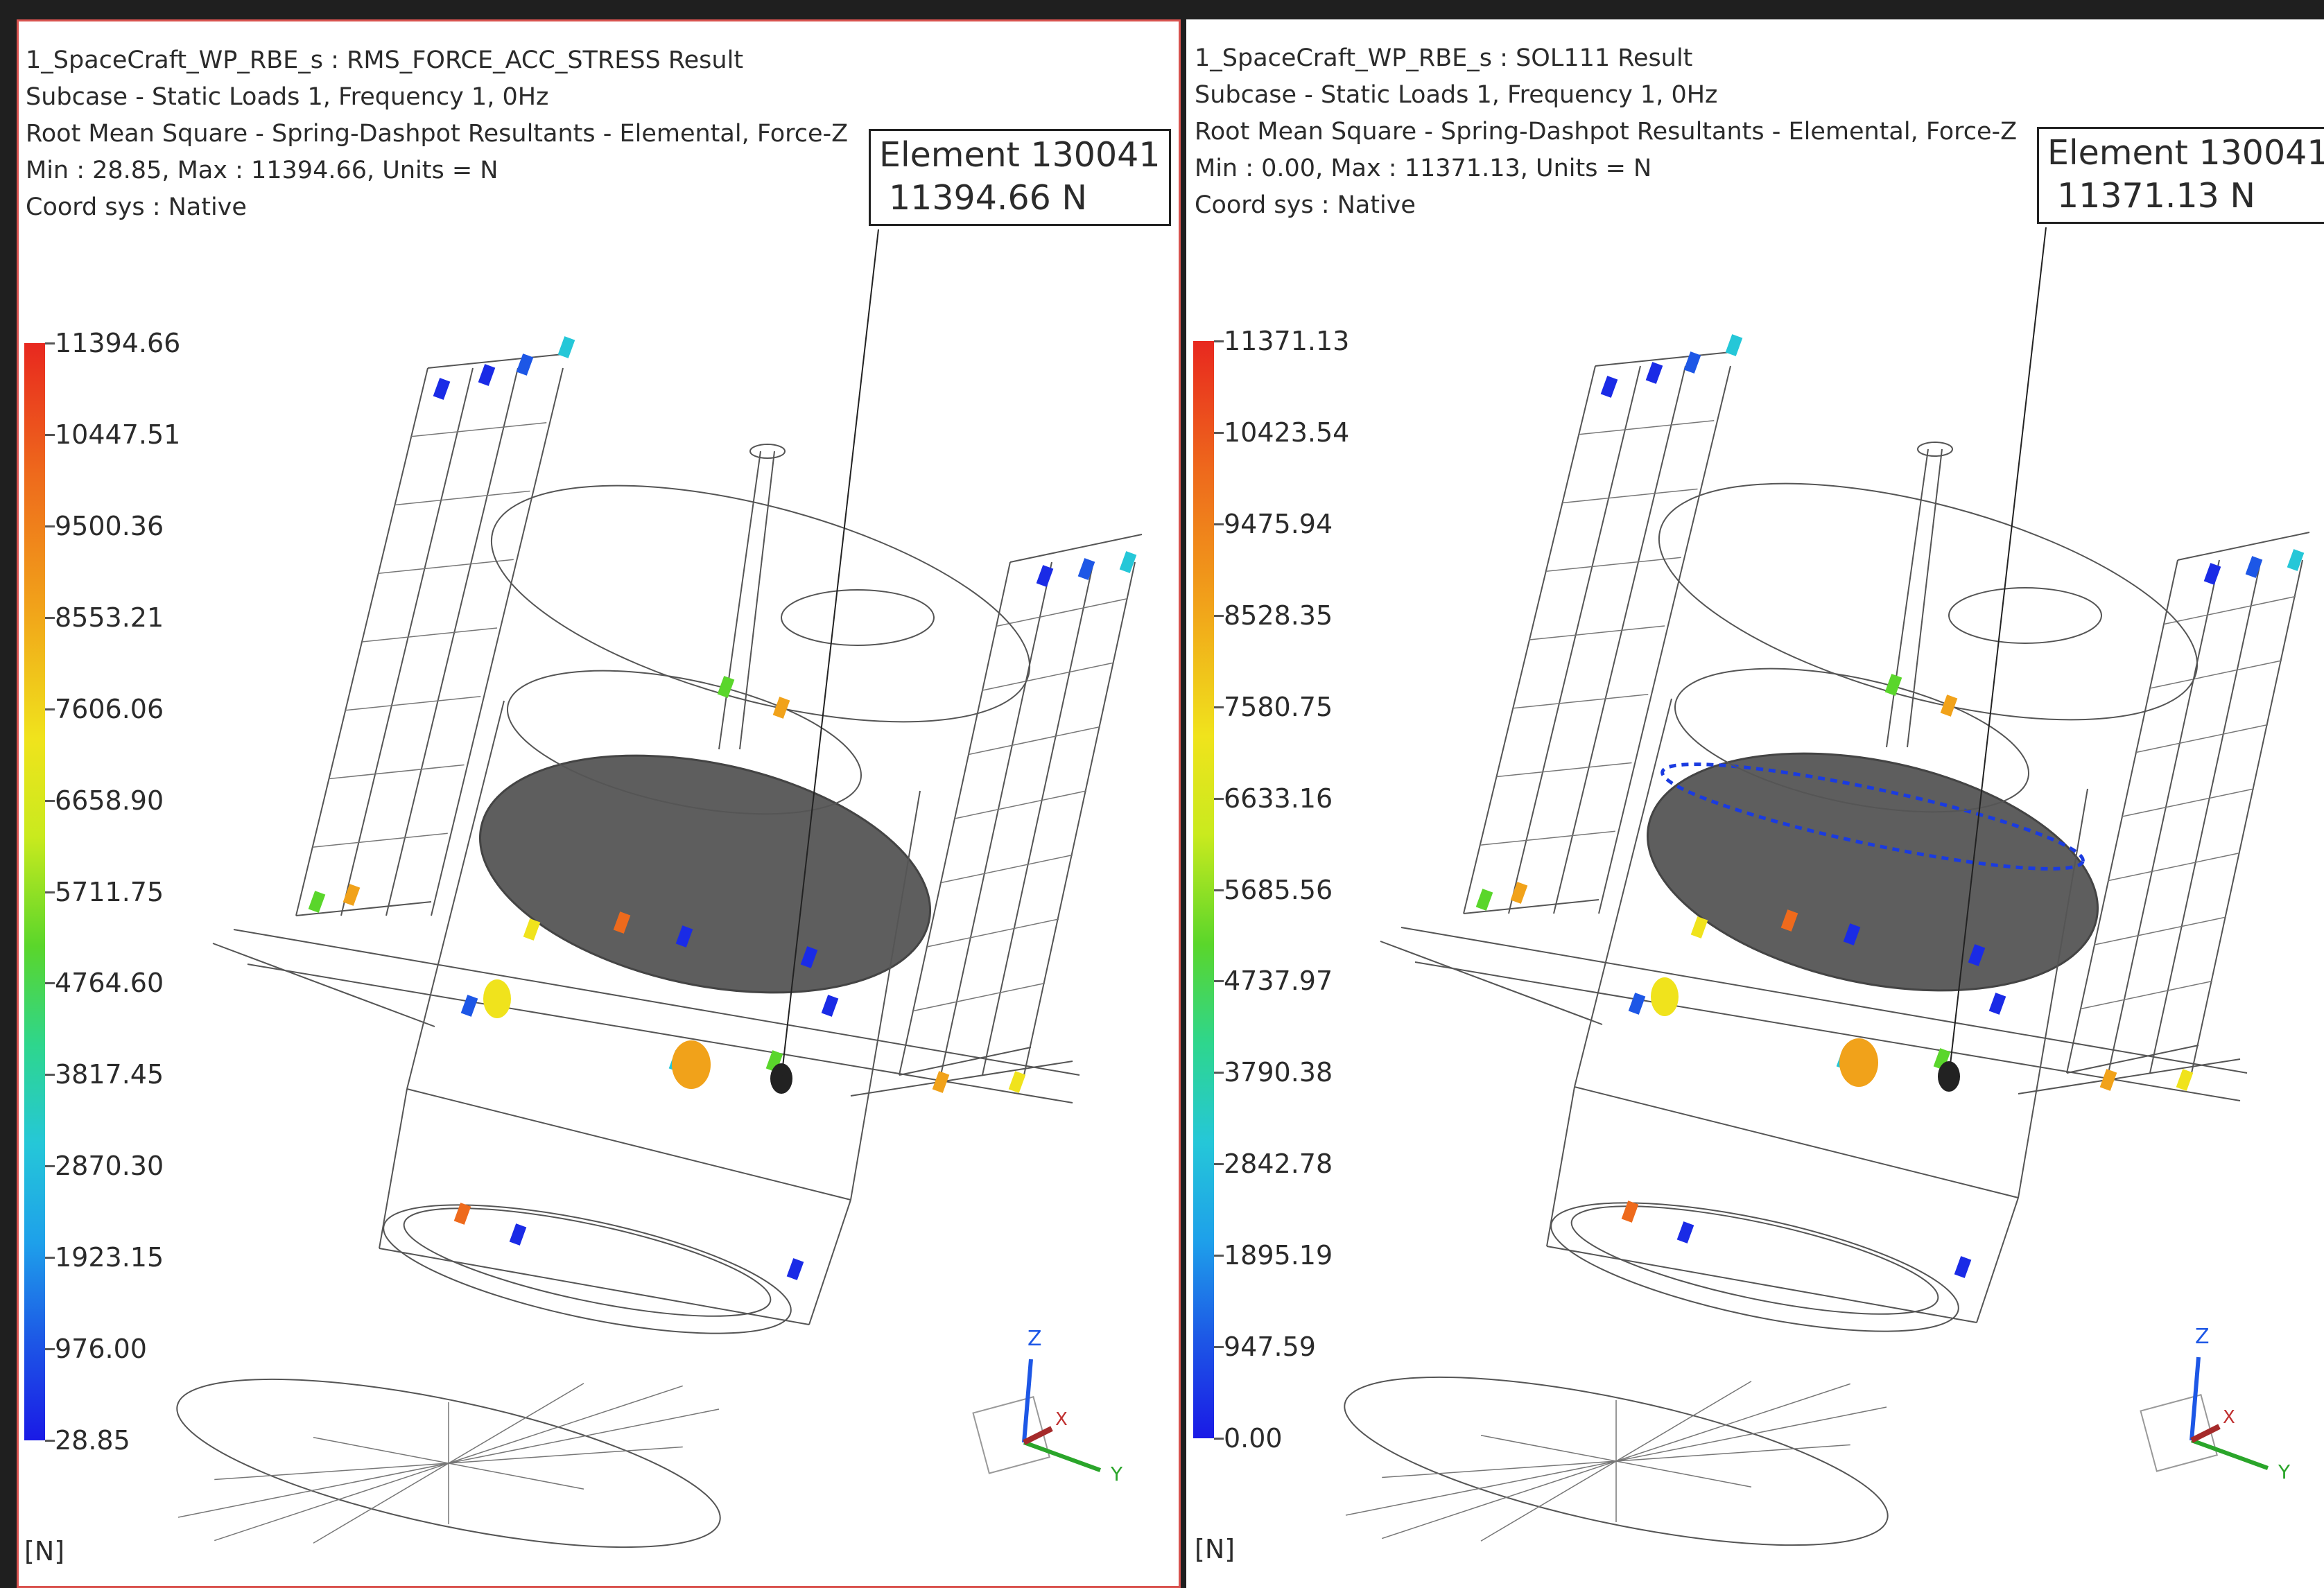  I want to click on legend-value: 2870.30, so click(109, 1166).